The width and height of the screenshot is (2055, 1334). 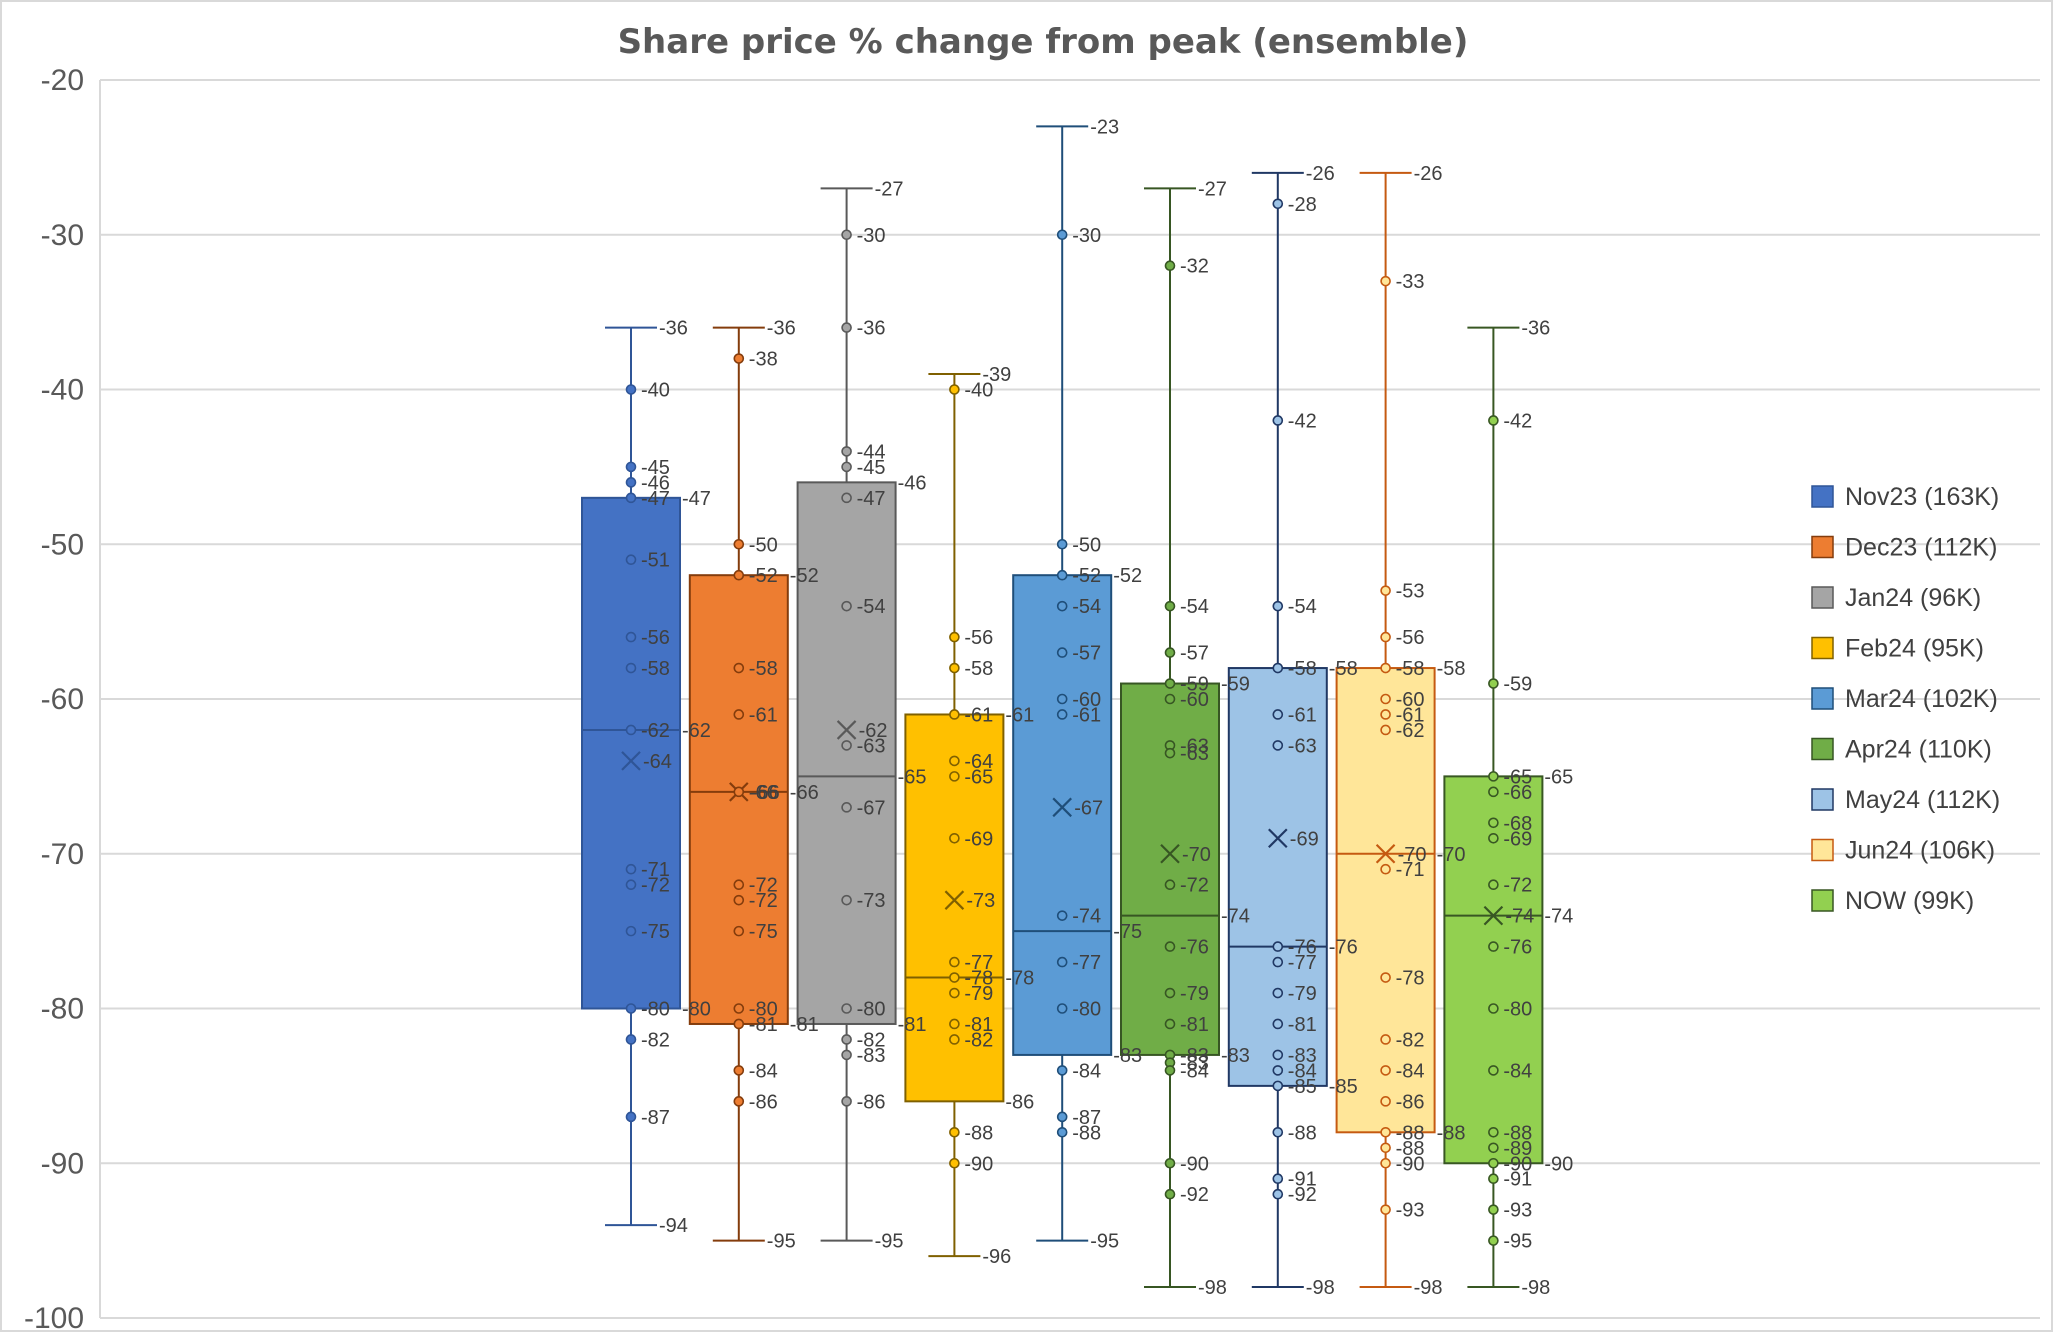 What do you see at coordinates (696, 499) in the screenshot?
I see `q3-label: -47` at bounding box center [696, 499].